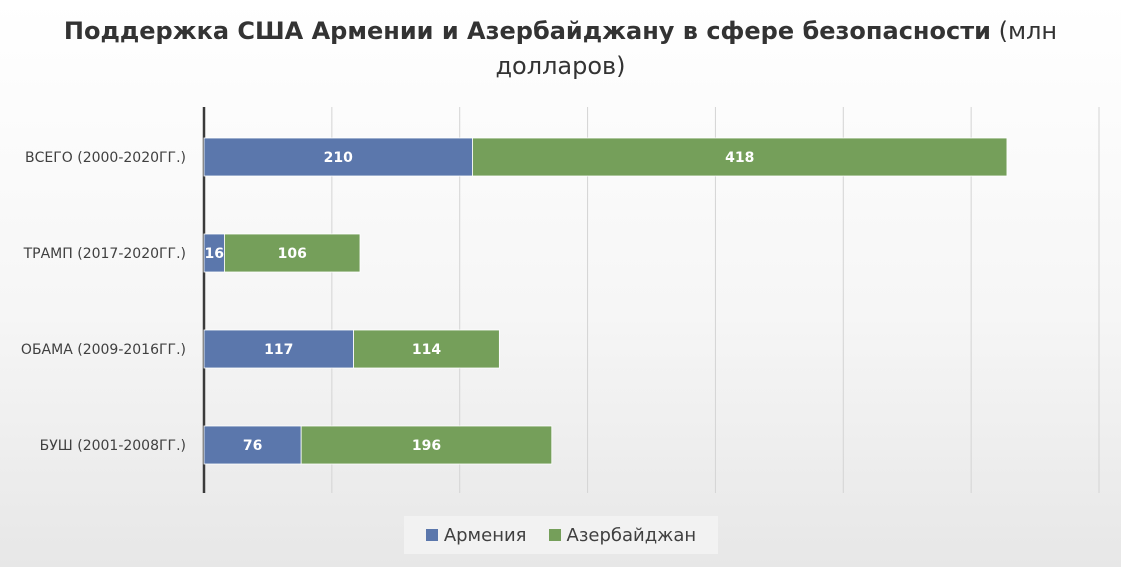  What do you see at coordinates (103, 350) in the screenshot?
I see `category-label: ОБАМА (2009-2016ГГ.)` at bounding box center [103, 350].